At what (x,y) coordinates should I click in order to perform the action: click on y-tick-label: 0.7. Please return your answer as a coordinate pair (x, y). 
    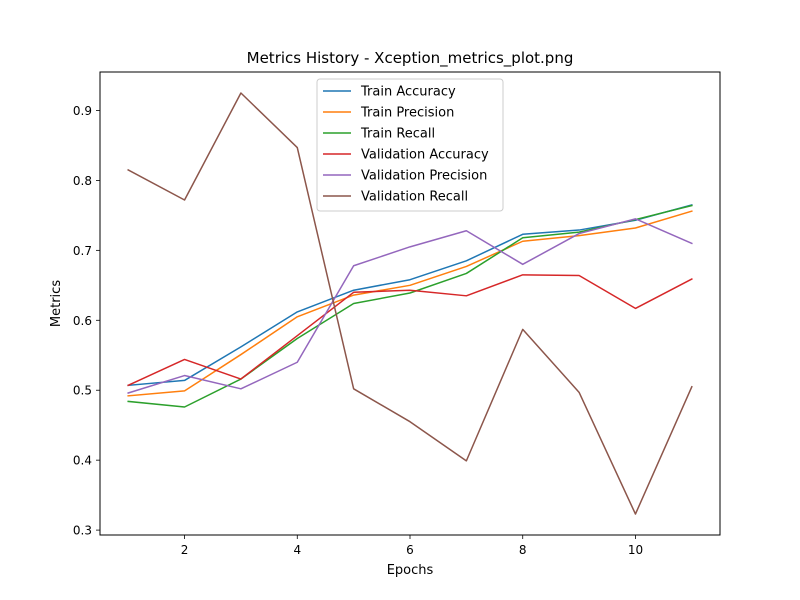
    Looking at the image, I should click on (82, 251).